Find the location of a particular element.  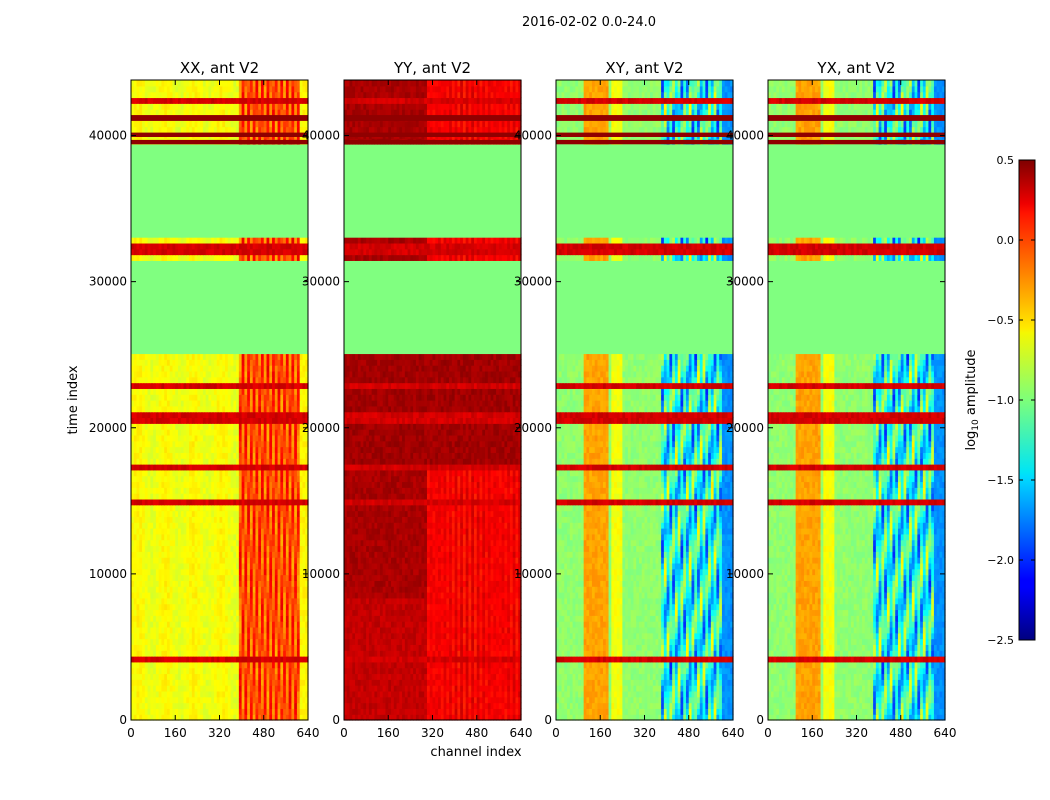

heatmap-row is located at coordinates (219, 351).